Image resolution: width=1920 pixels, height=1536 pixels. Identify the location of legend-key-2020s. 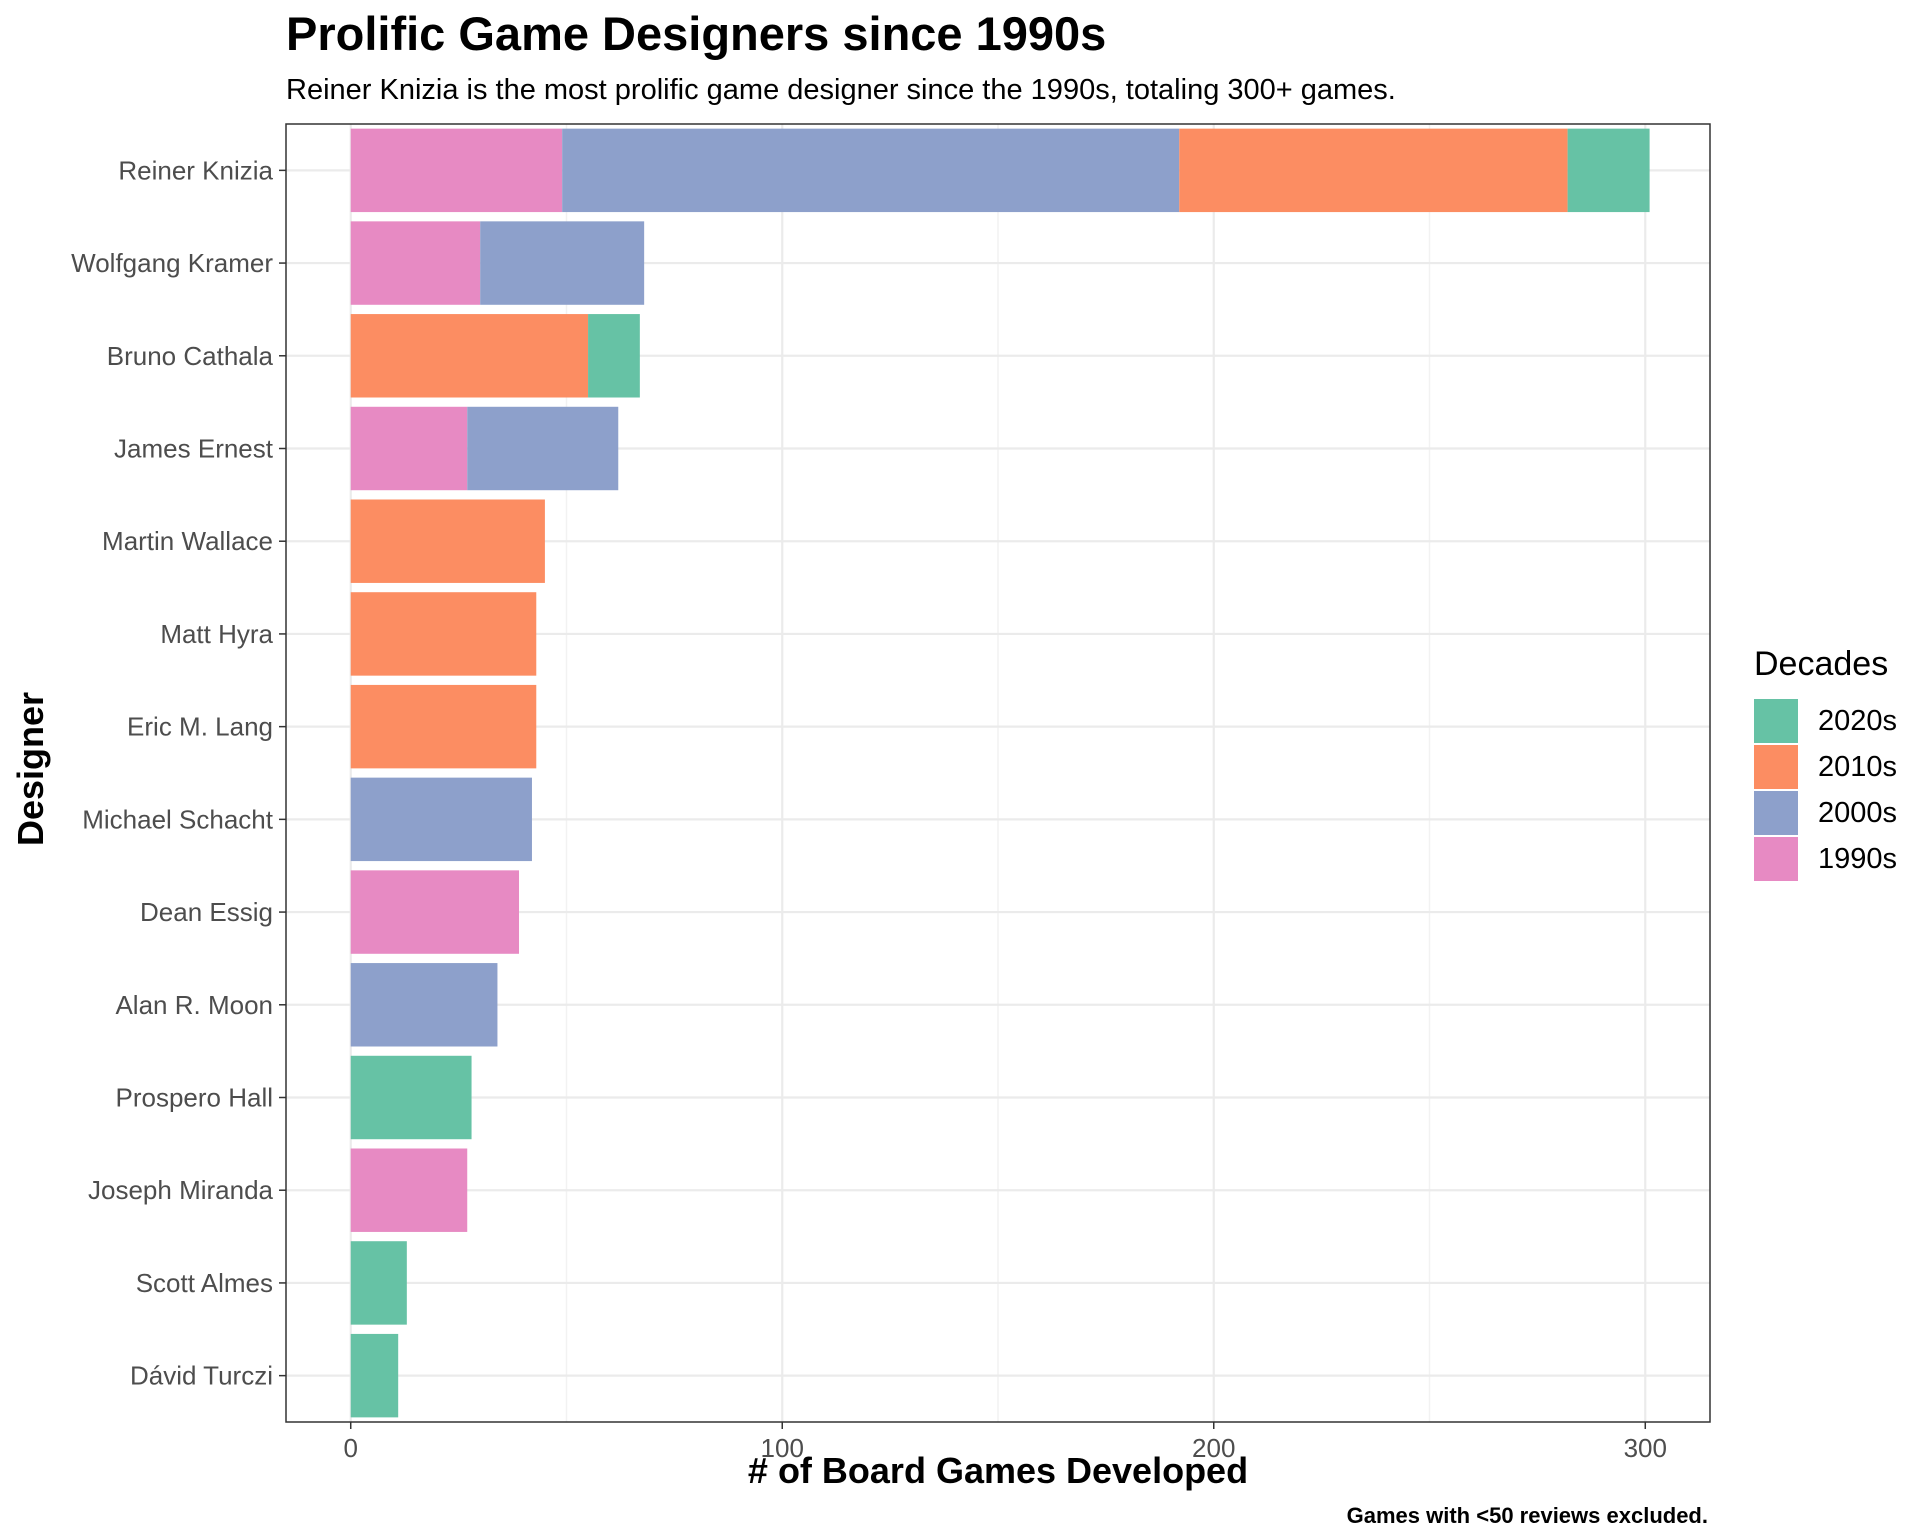
(1776, 721).